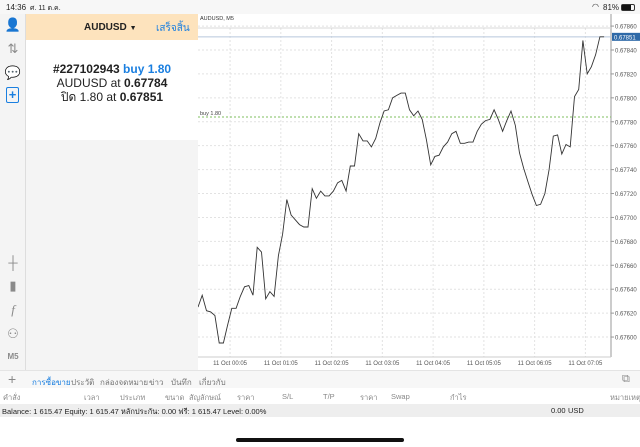 This screenshot has width=640, height=447. What do you see at coordinates (45, 8) in the screenshot?
I see `status-date: ศ. 11 ต.ค.` at bounding box center [45, 8].